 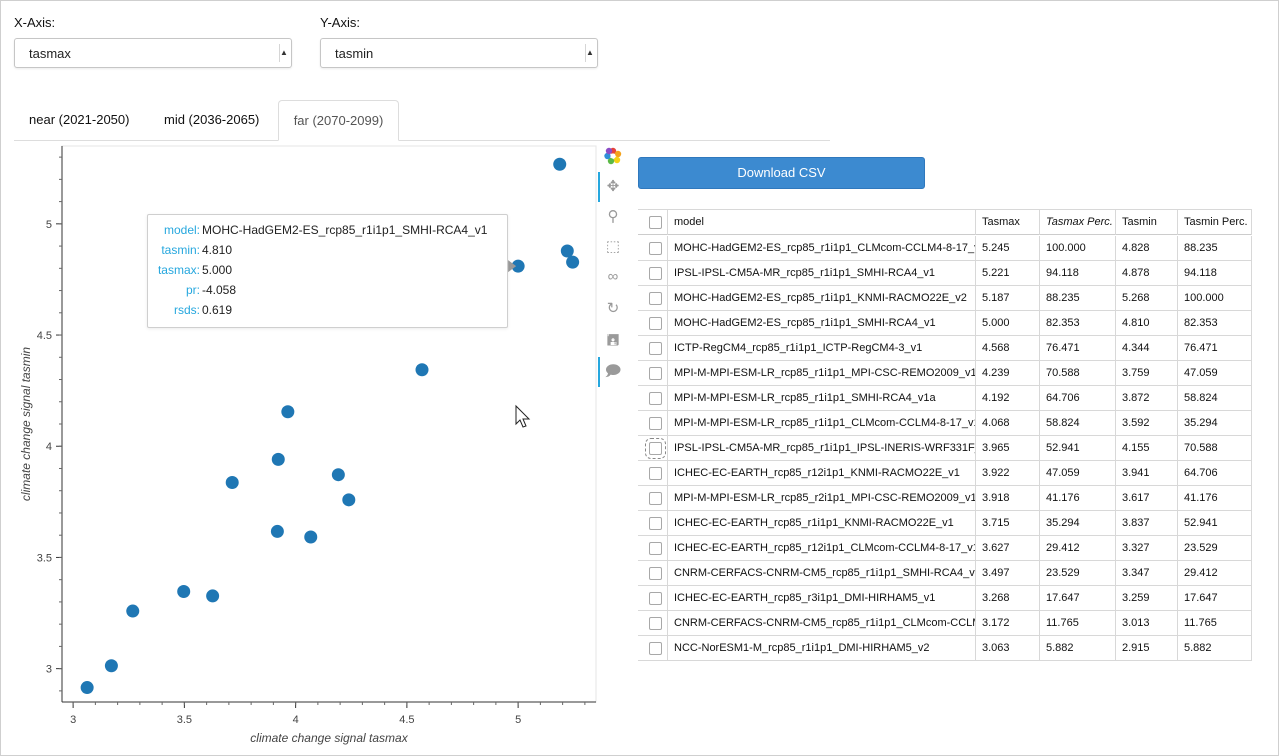 What do you see at coordinates (1147, 423) in the screenshot?
I see `cell-tasmin: 3.592` at bounding box center [1147, 423].